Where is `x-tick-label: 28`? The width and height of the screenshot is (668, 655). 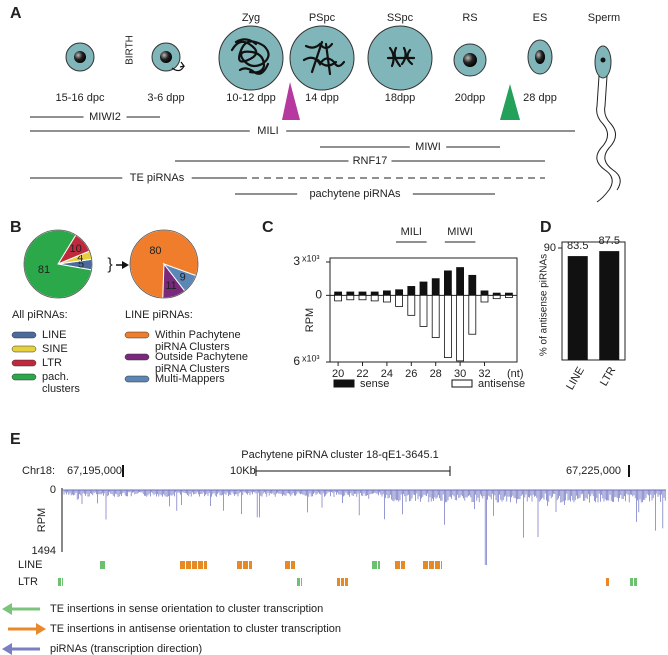
x-tick-label: 28 is located at coordinates (436, 374).